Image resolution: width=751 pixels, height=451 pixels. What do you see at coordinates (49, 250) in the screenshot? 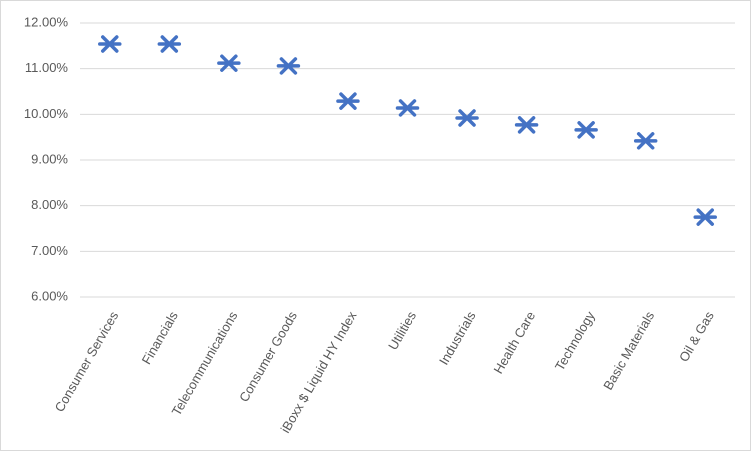
I see `y-tick-label: 7.00%` at bounding box center [49, 250].